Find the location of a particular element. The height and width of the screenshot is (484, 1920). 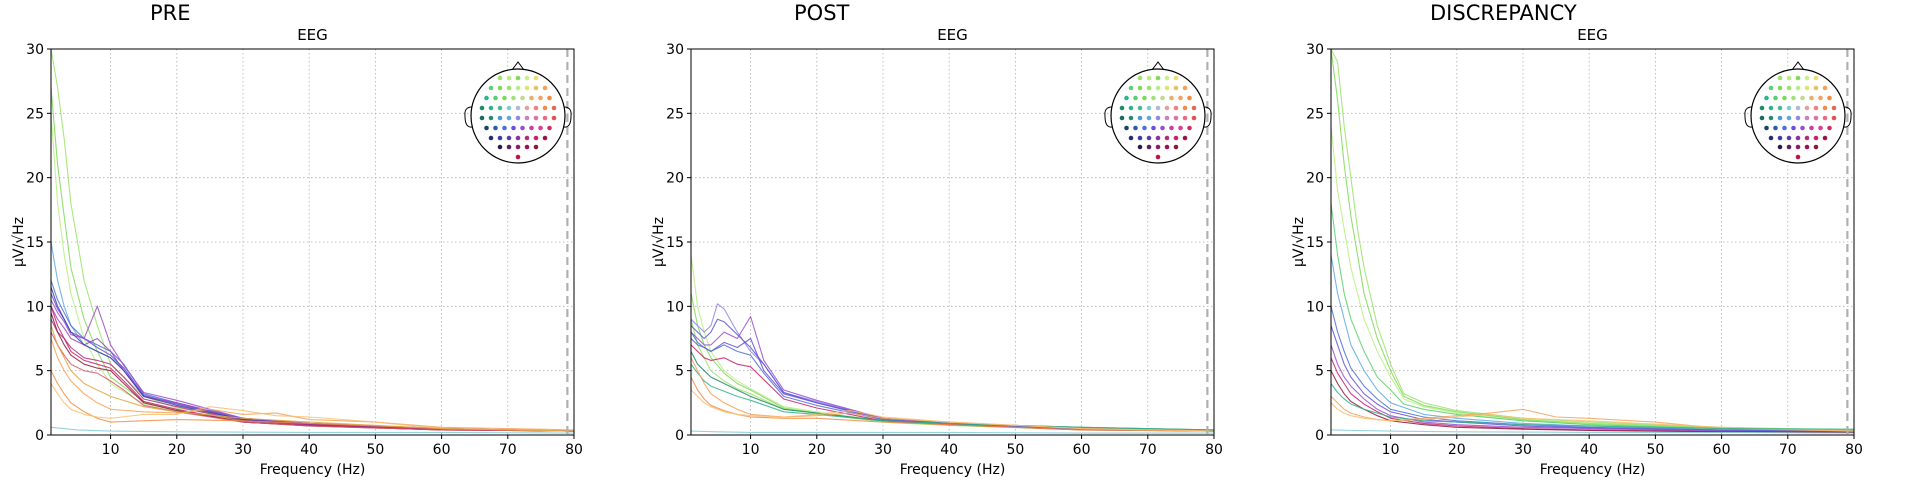

x-tick-label: 80 is located at coordinates (574, 450).